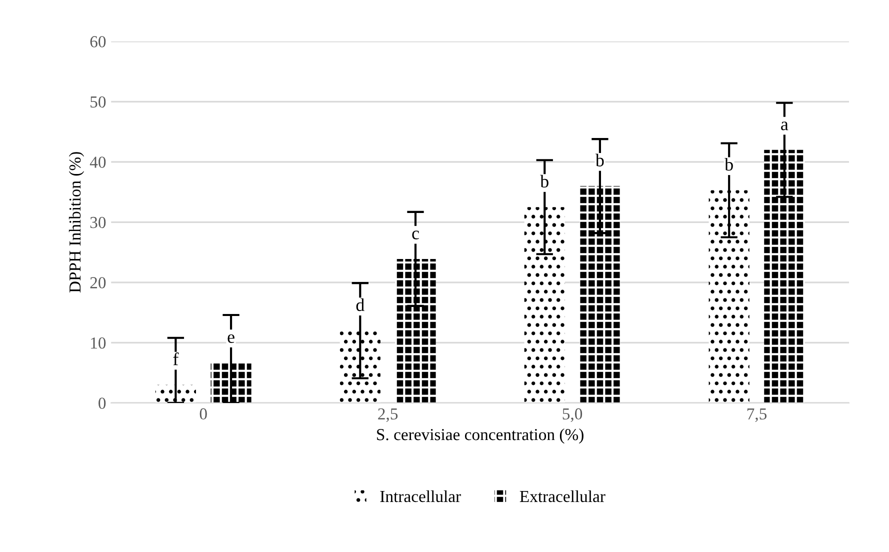 The height and width of the screenshot is (552, 889). What do you see at coordinates (98, 343) in the screenshot?
I see `y-tick-label: 10` at bounding box center [98, 343].